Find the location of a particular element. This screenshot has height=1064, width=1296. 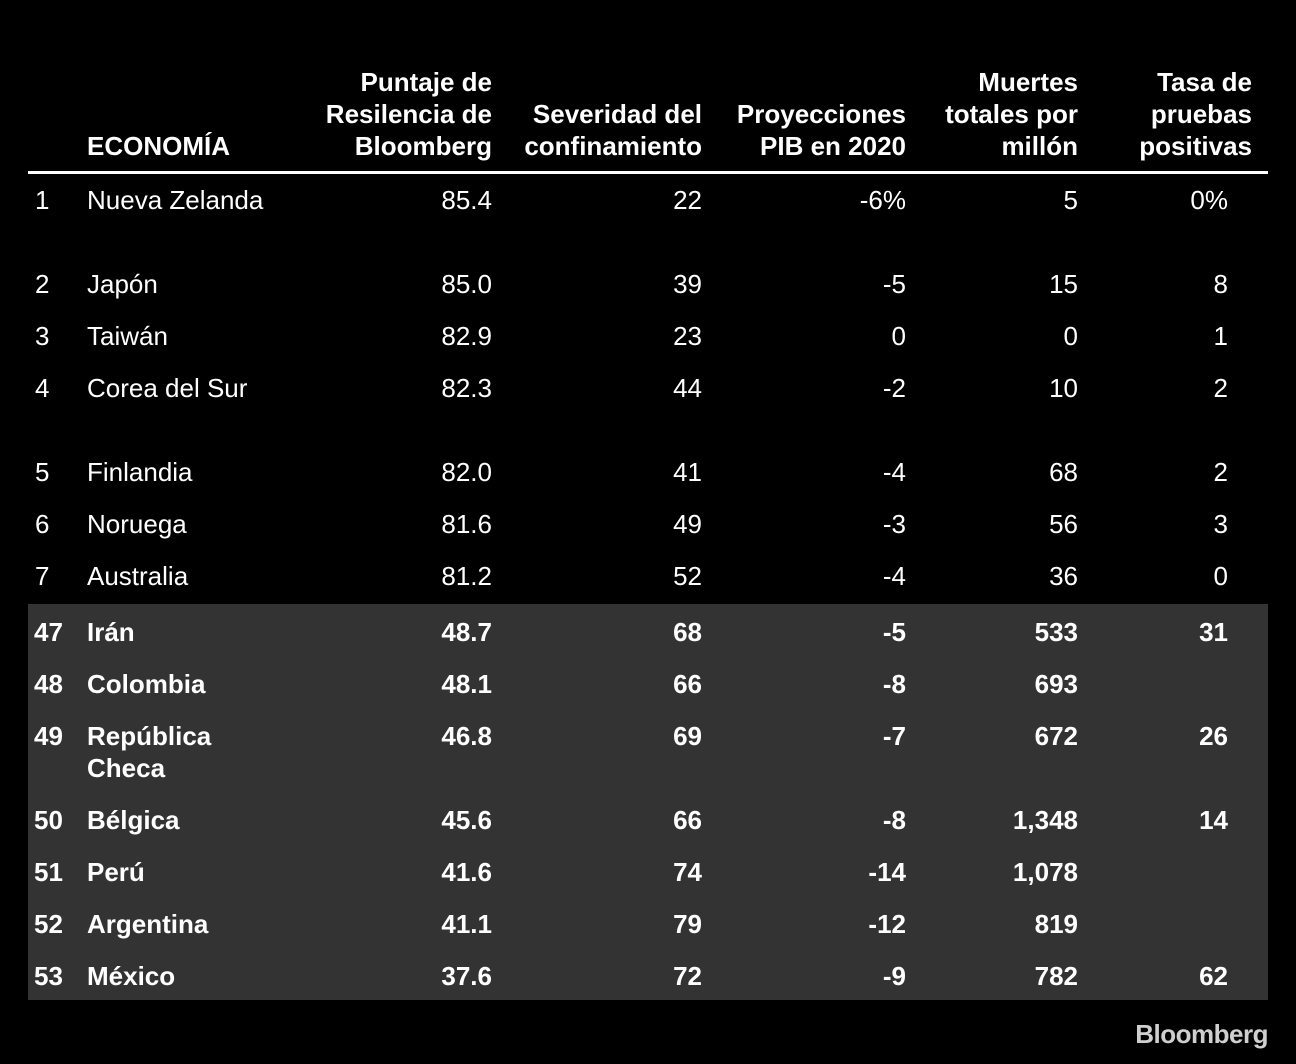

rank-cell: 6 is located at coordinates (42, 524).